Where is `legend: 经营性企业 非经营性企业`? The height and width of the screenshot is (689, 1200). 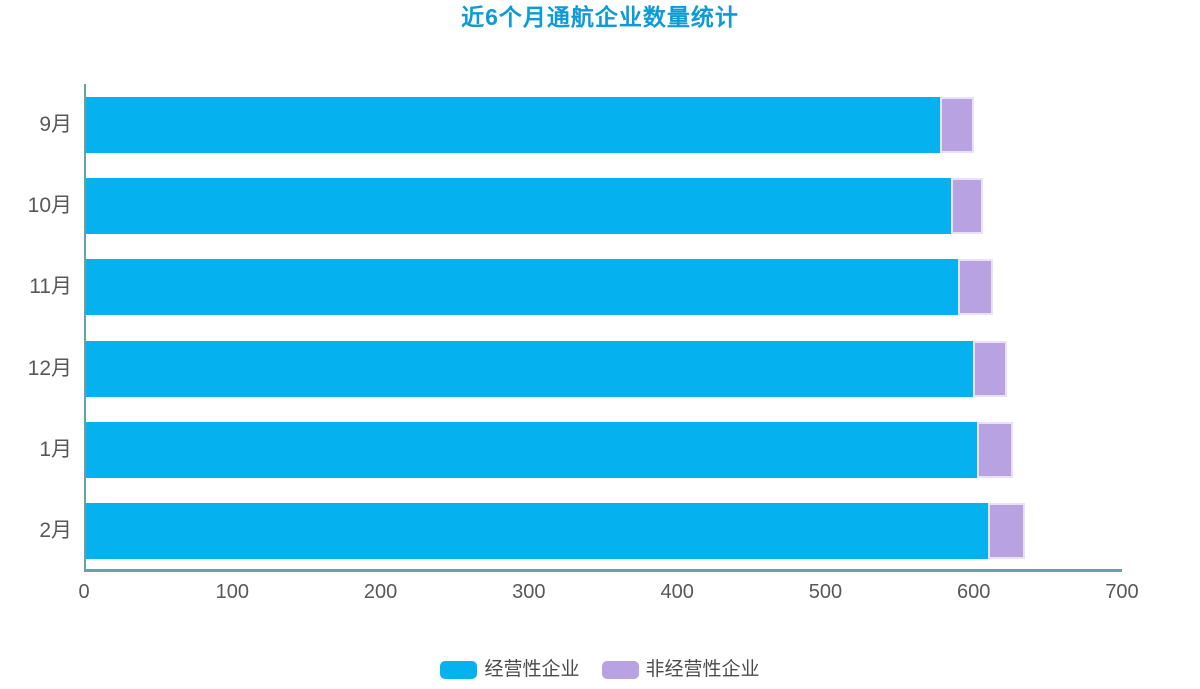 legend: 经营性企业 非经营性企业 is located at coordinates (600, 670).